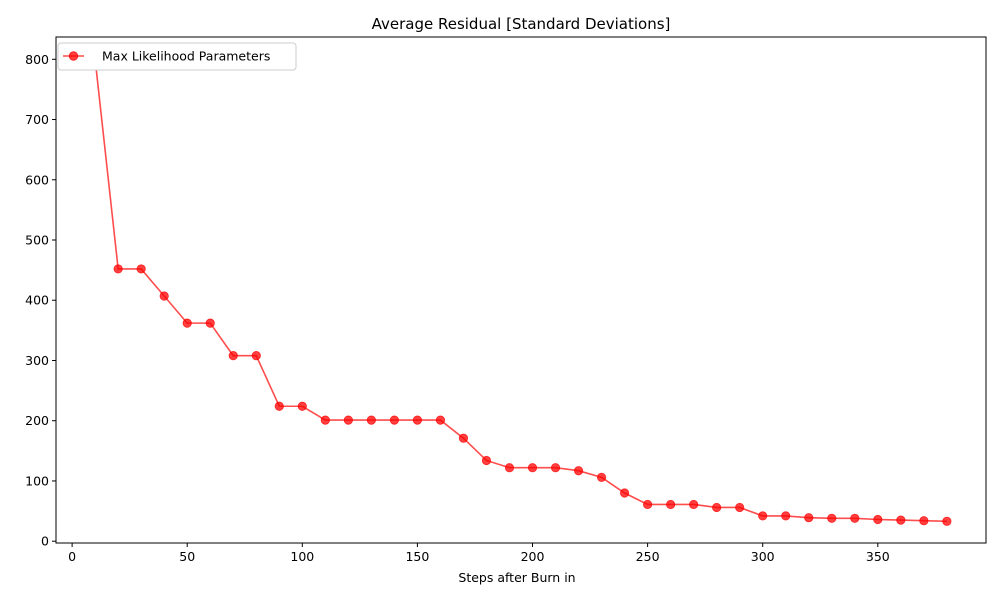 The width and height of the screenshot is (1000, 600). I want to click on legend-box, so click(177, 56).